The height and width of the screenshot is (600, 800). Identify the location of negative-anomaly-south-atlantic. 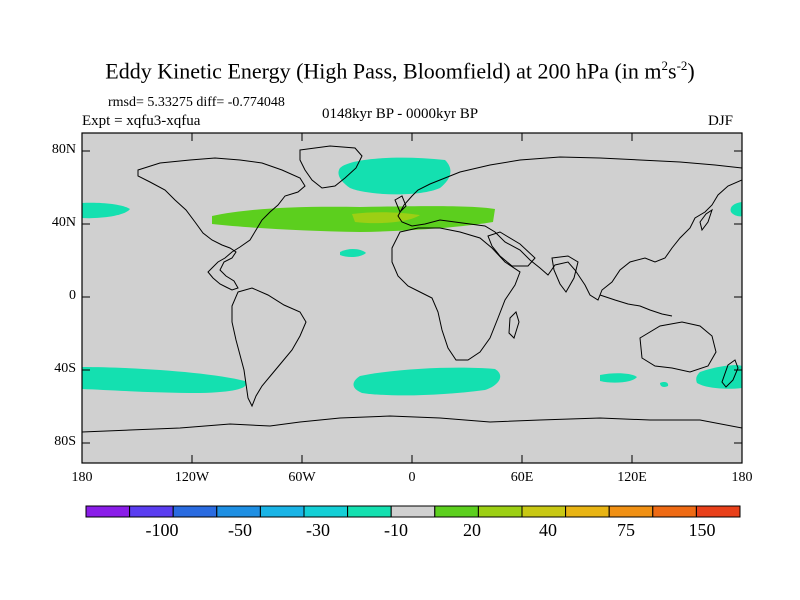
(427, 381).